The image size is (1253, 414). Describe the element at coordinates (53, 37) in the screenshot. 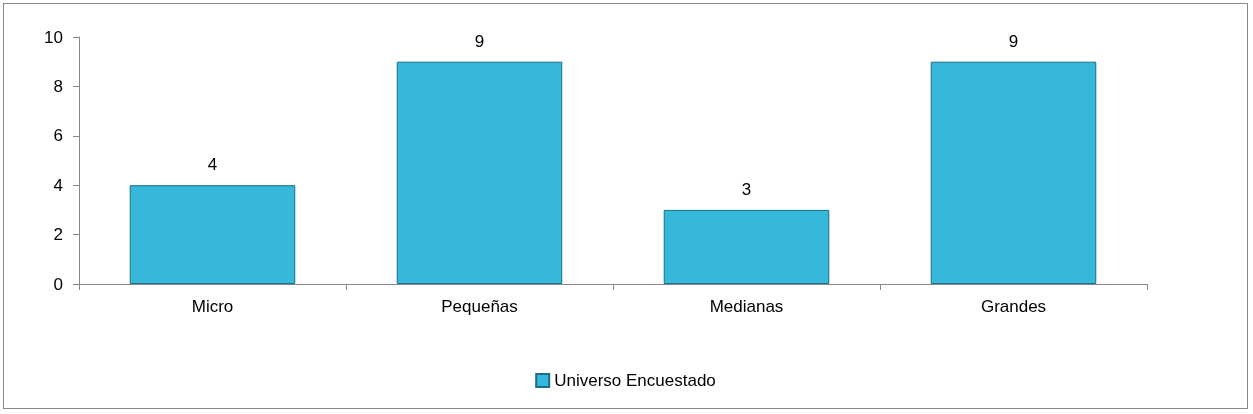

I see `y-tick-label: 10` at that location.